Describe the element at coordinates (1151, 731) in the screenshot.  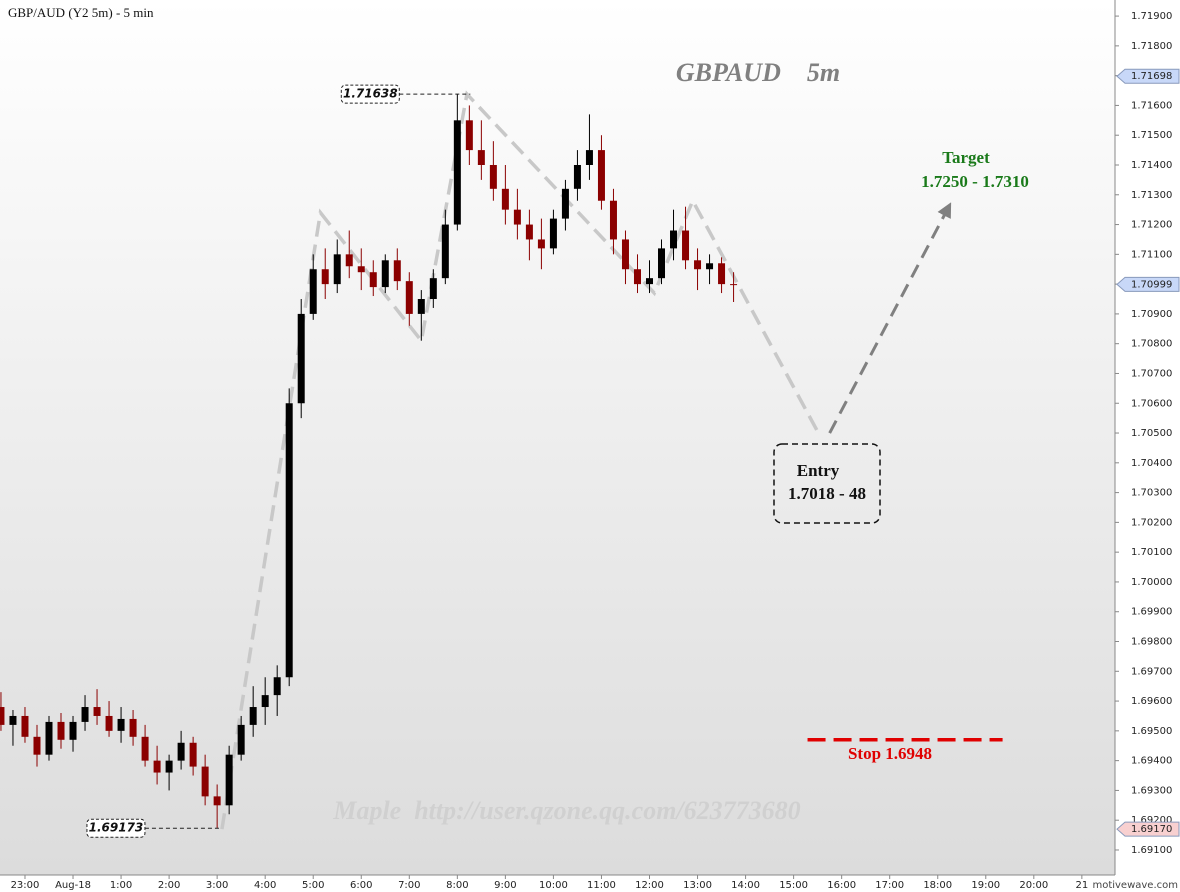
I see `y-tick-label: 1.69500` at that location.